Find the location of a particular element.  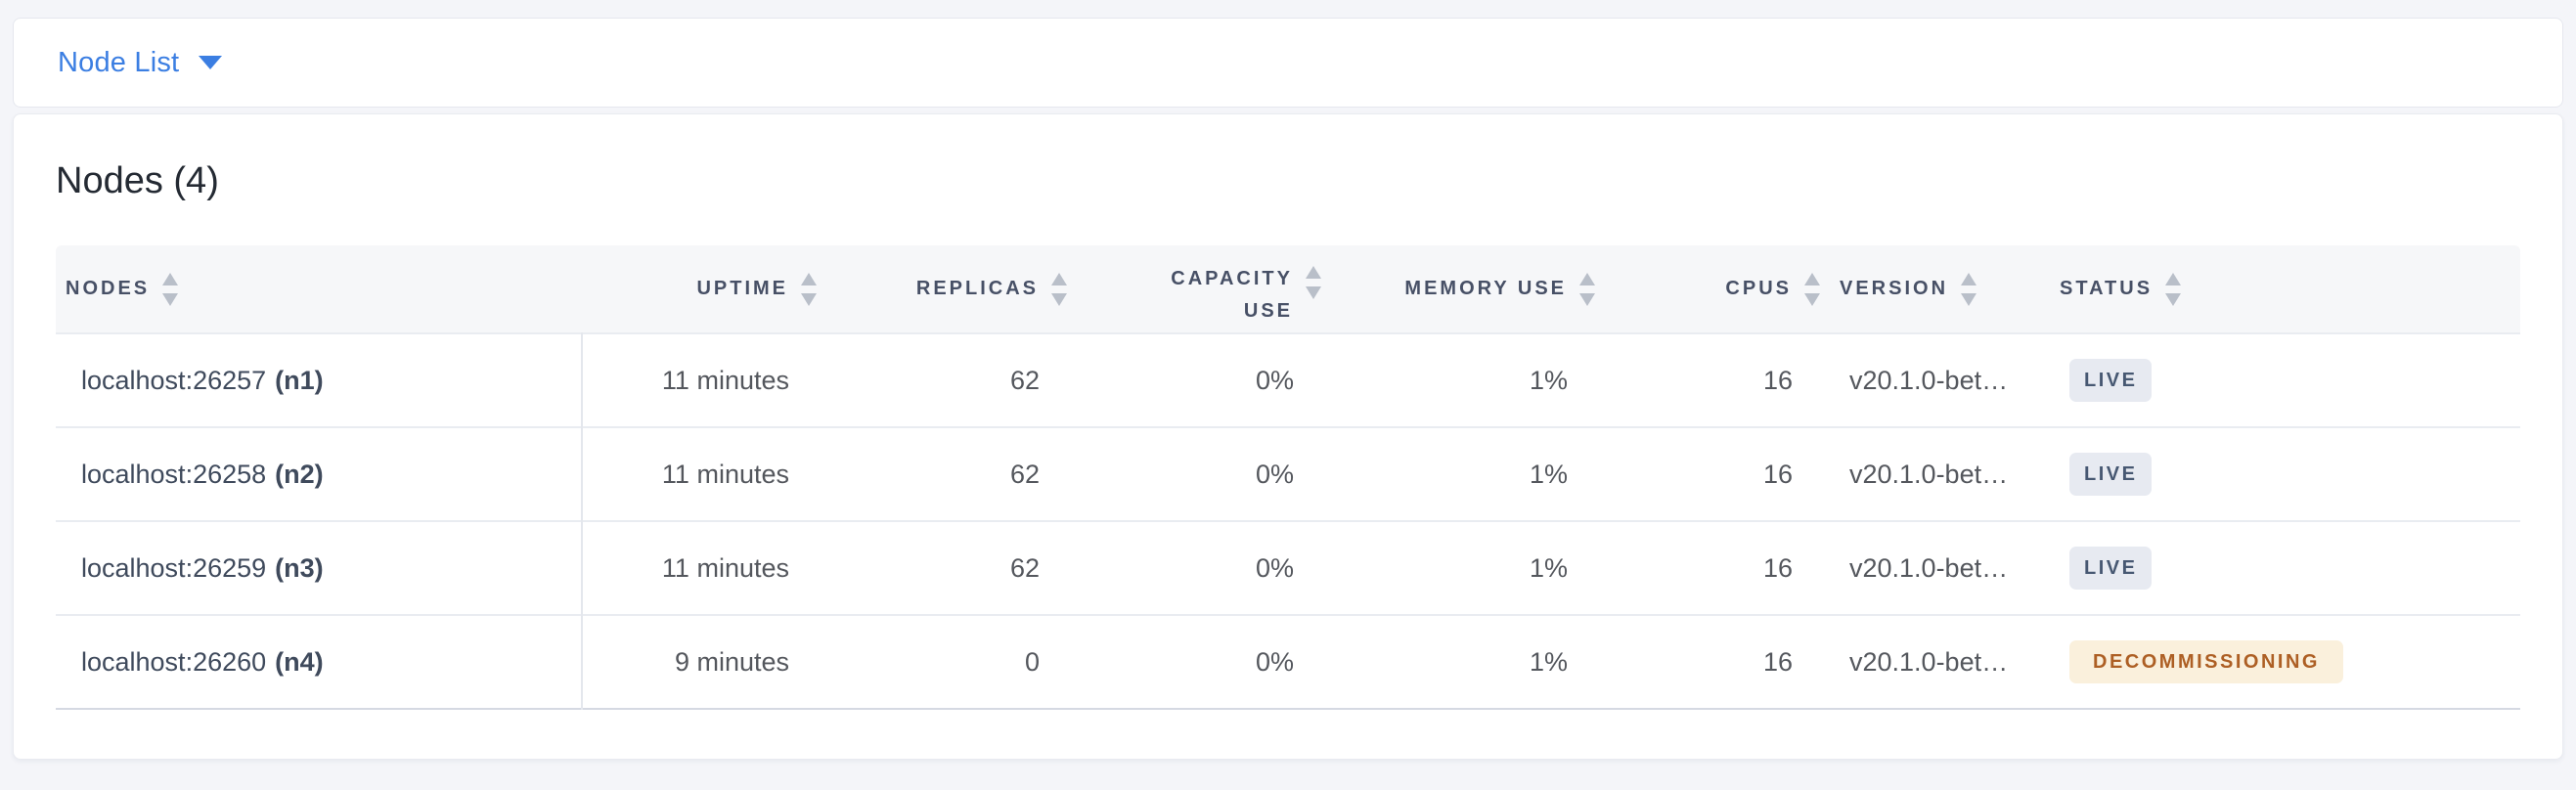

node-id: (n4) is located at coordinates (299, 661).